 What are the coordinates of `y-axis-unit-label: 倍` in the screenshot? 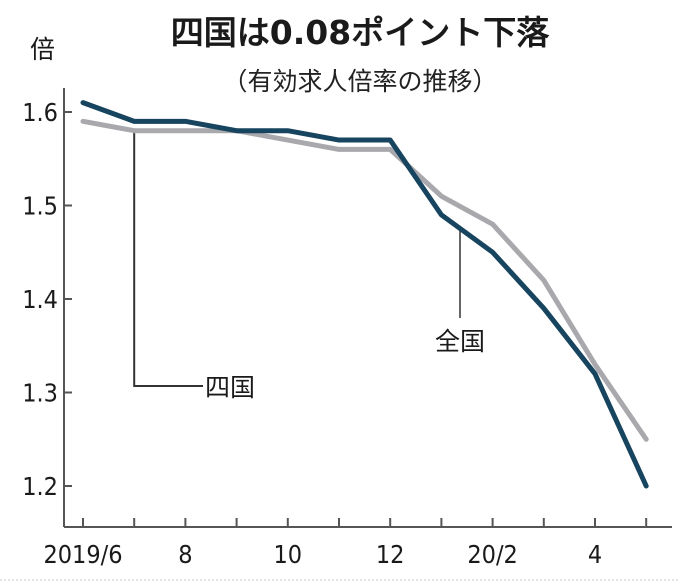 It's located at (43, 49).